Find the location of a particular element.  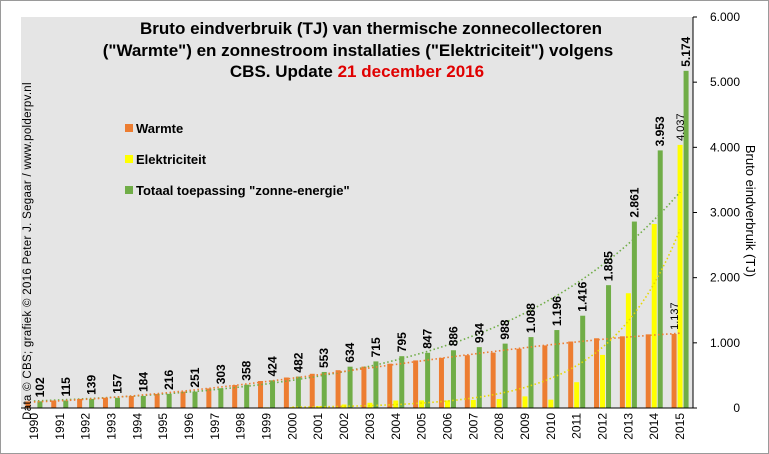

bar-totaal-2014 is located at coordinates (660, 279).